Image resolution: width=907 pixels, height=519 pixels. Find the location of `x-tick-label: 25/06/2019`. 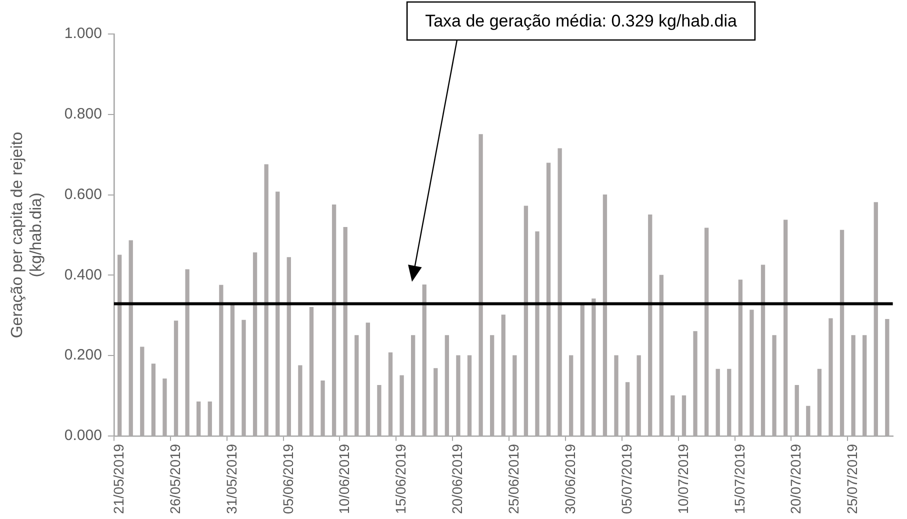

x-tick-label: 25/06/2019 is located at coordinates (514, 479).